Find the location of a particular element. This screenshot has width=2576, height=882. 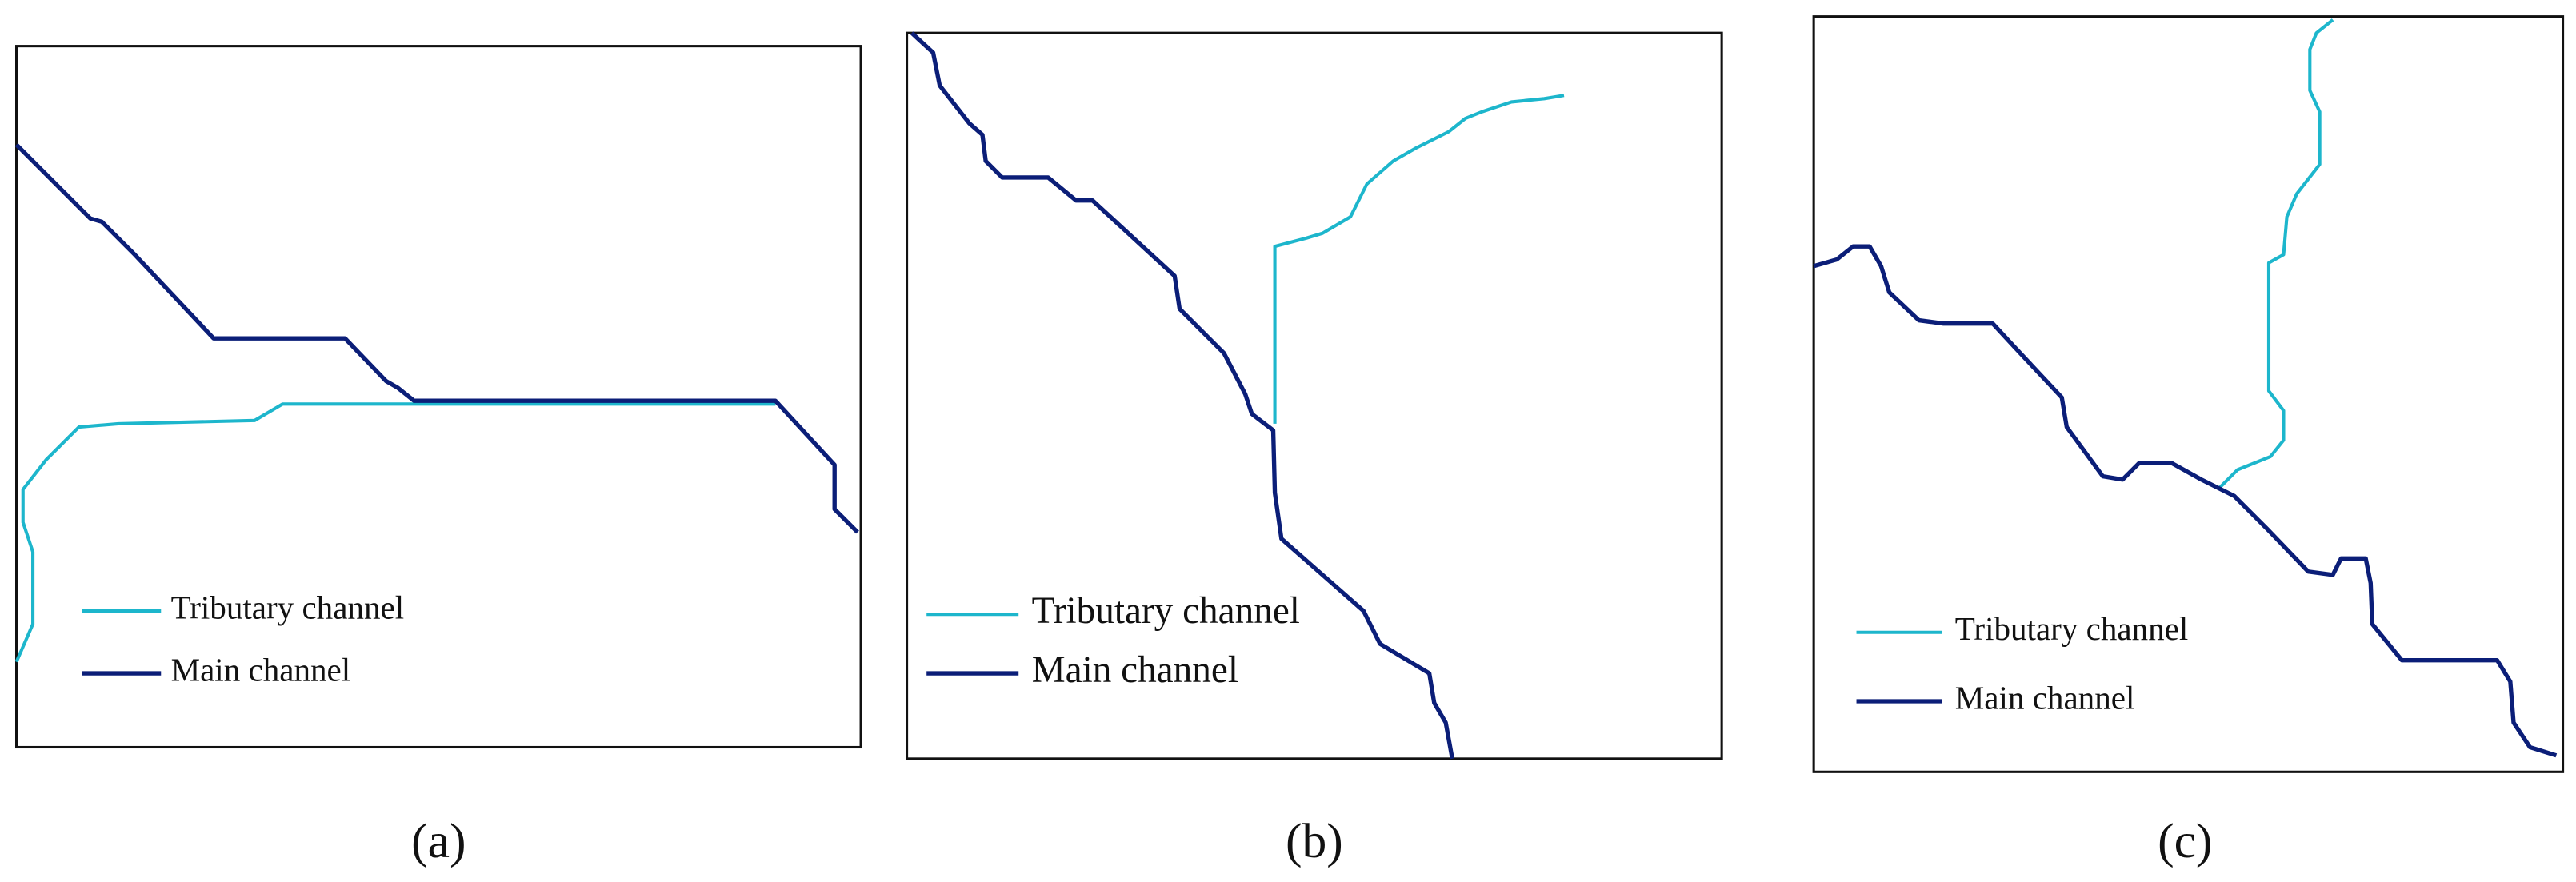

panel-caption: (c) is located at coordinates (2185, 841).